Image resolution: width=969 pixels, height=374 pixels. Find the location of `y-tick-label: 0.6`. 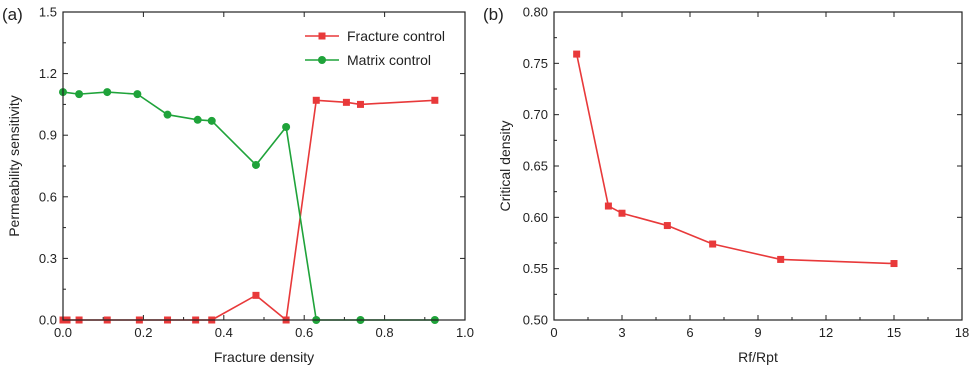

y-tick-label: 0.6 is located at coordinates (48, 196).